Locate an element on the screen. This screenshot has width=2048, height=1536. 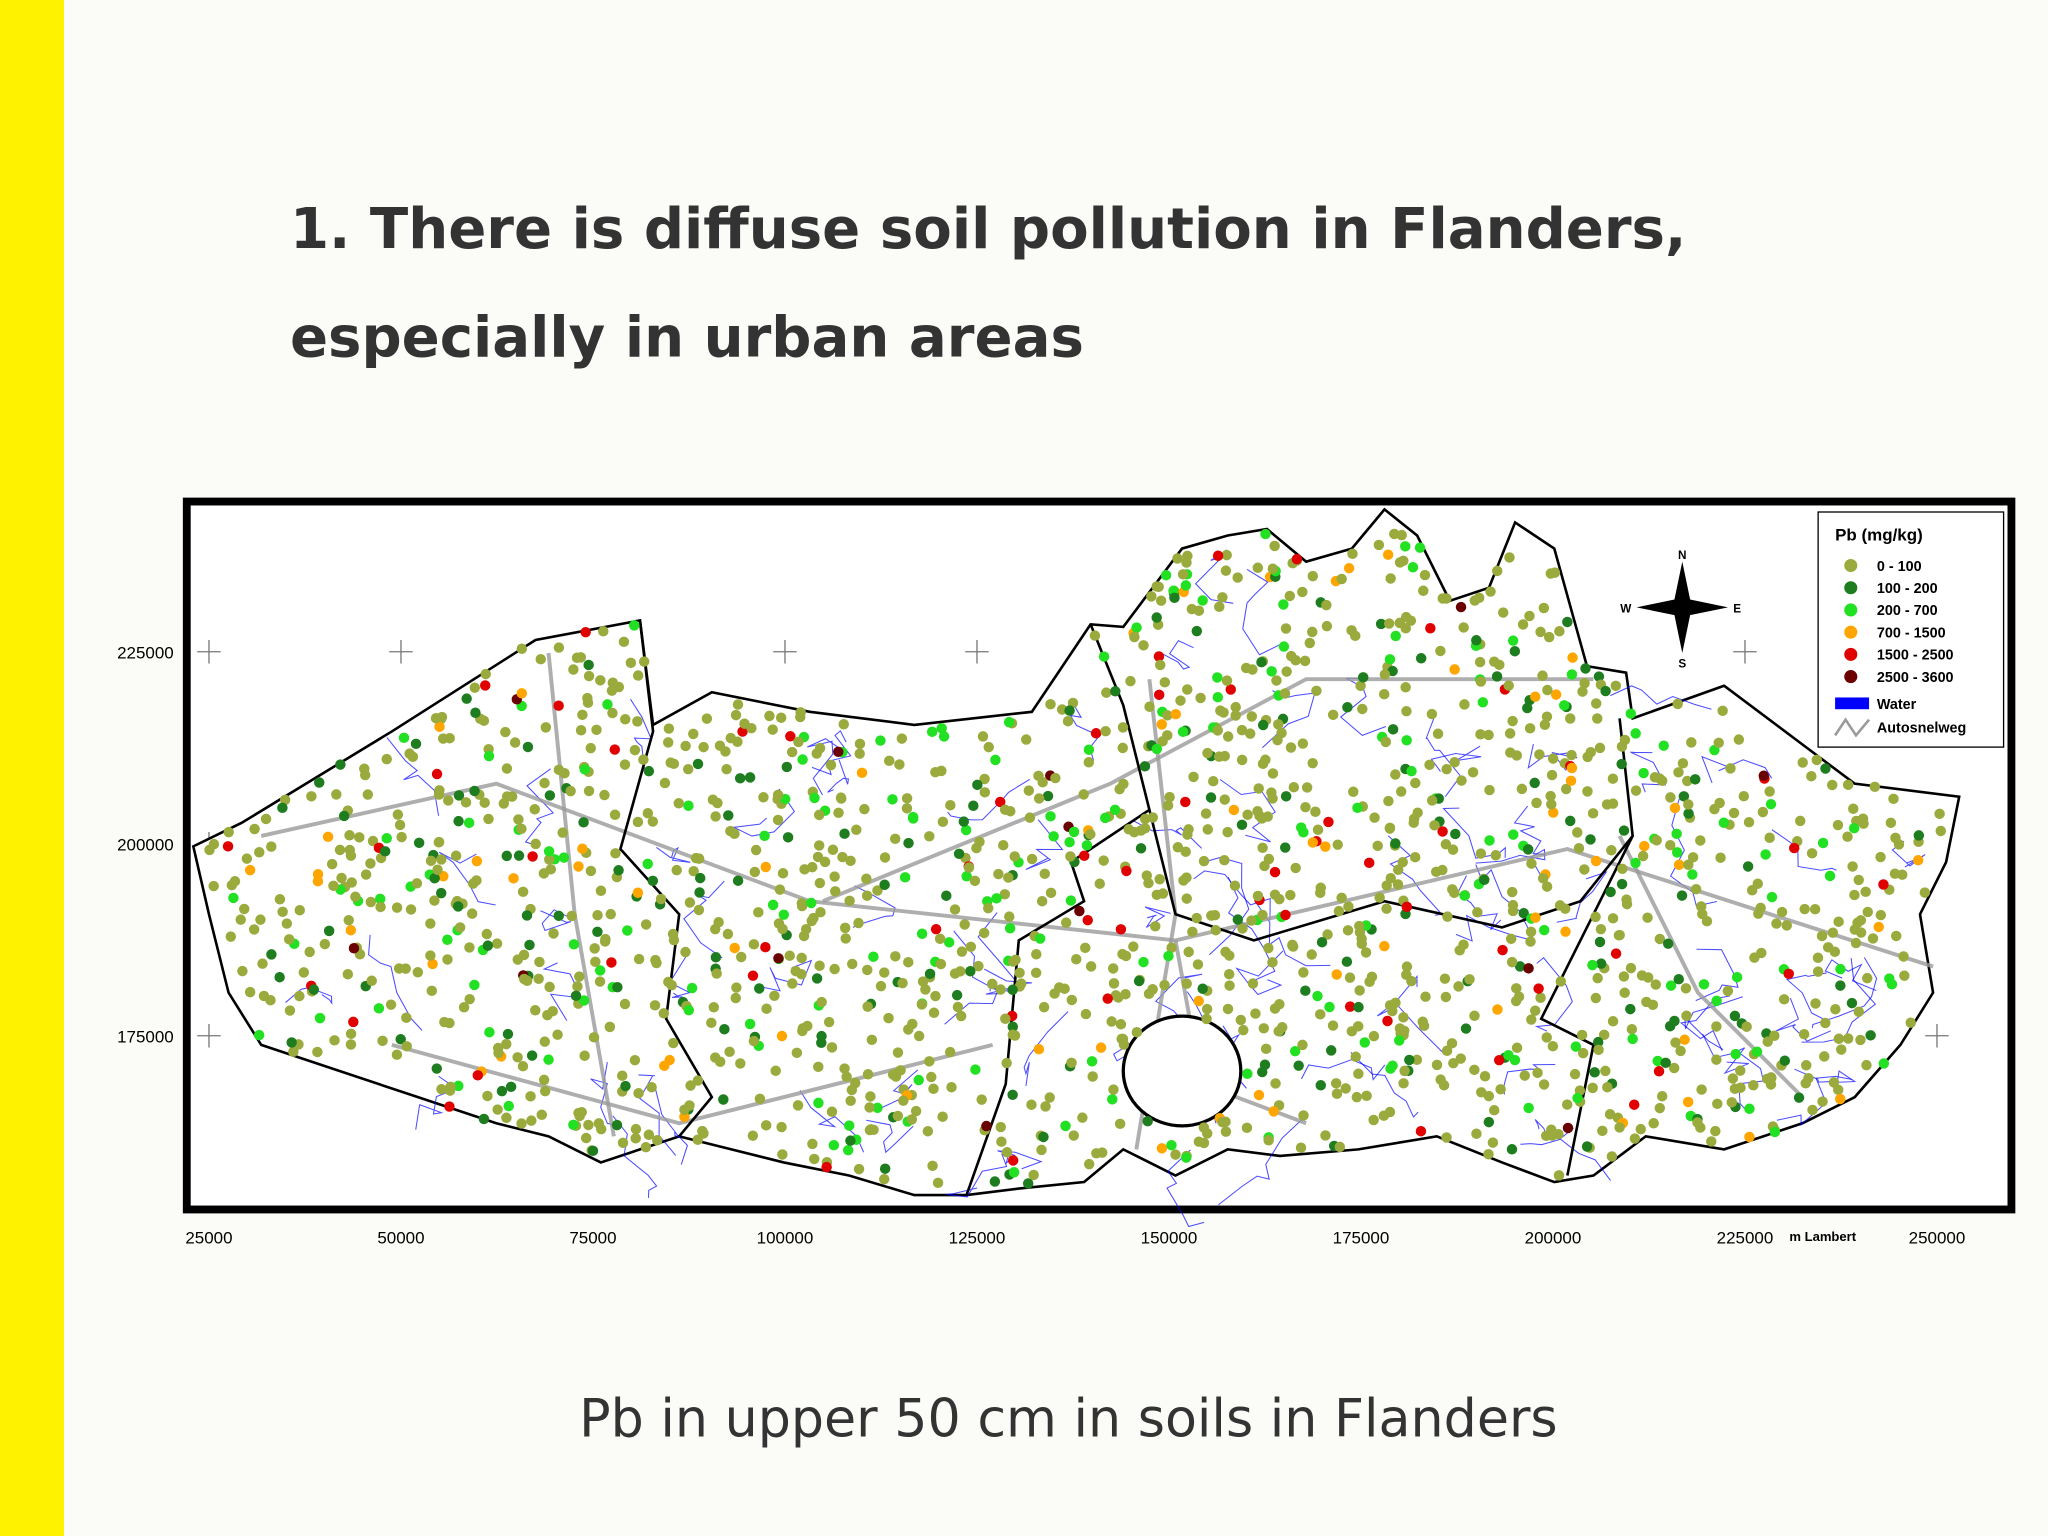
legend-swatch is located at coordinates (1851, 588).